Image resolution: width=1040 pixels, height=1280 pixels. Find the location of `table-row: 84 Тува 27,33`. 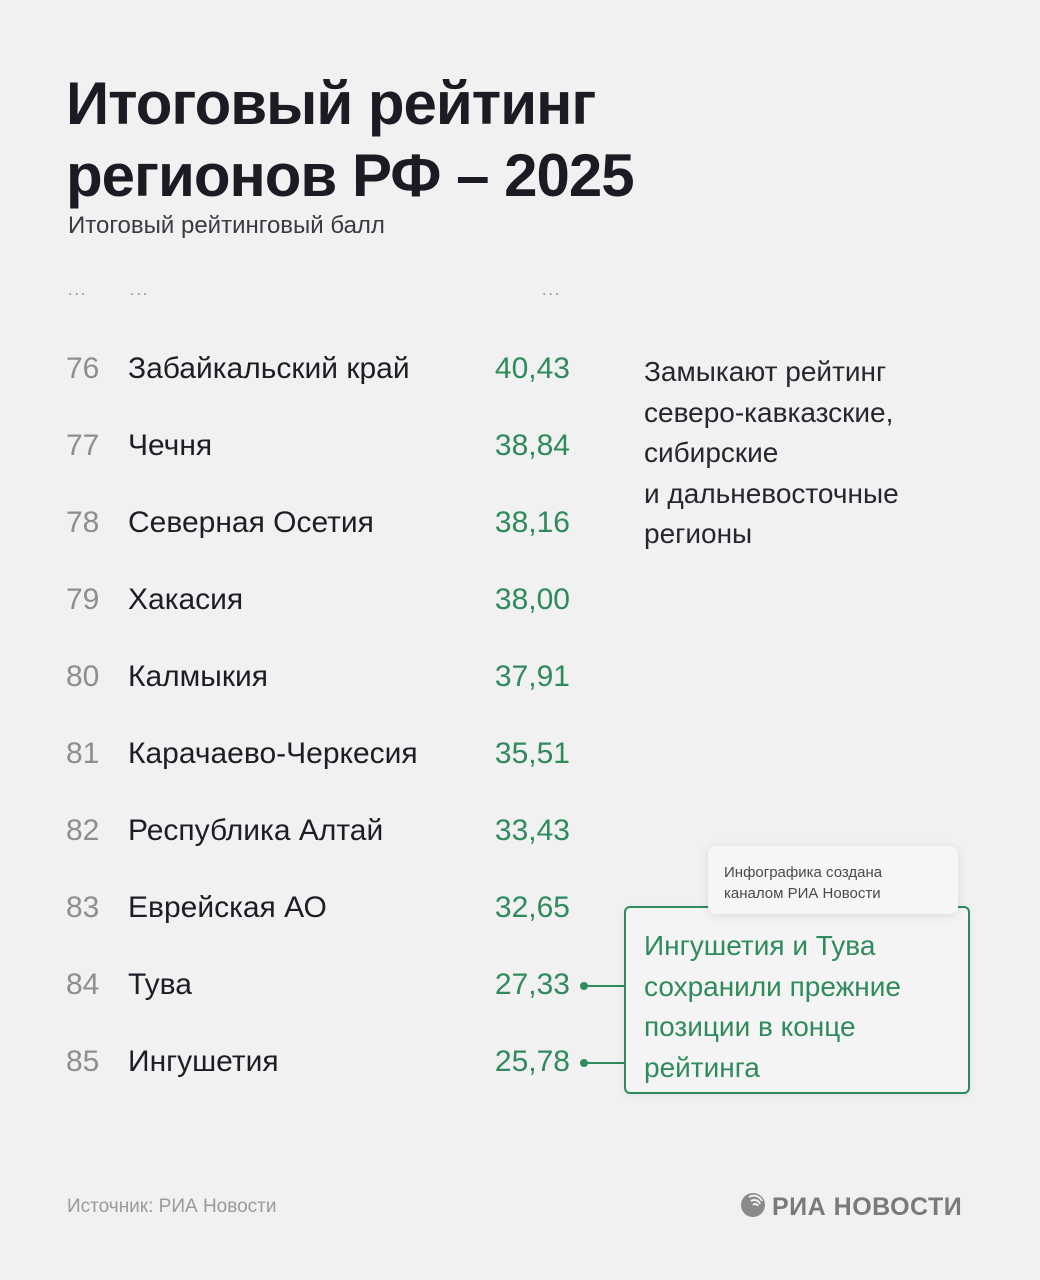

table-row: 84 Тува 27,33 is located at coordinates (310, 988).